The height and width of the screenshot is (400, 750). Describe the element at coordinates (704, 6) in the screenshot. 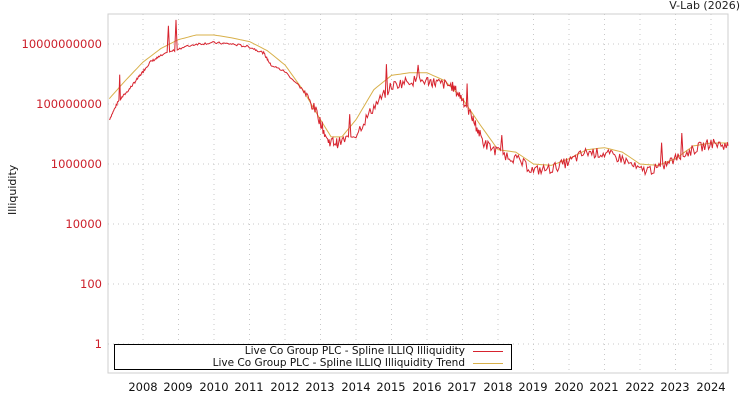

I see `credit-label: V-Lab (2026)` at that location.